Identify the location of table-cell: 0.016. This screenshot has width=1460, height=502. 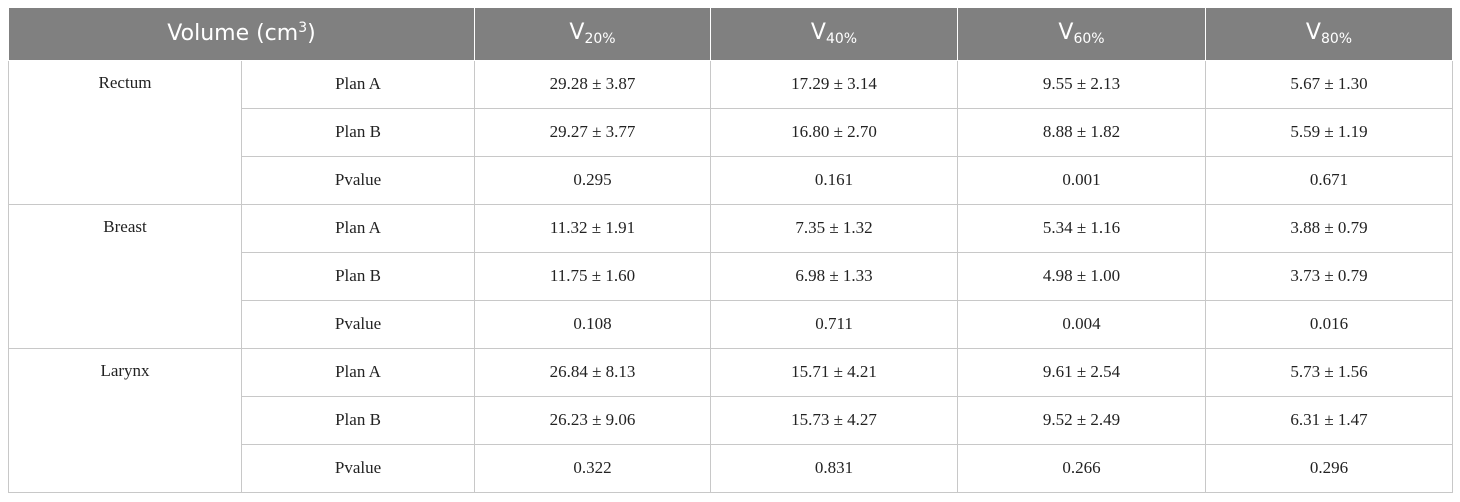
(1329, 324).